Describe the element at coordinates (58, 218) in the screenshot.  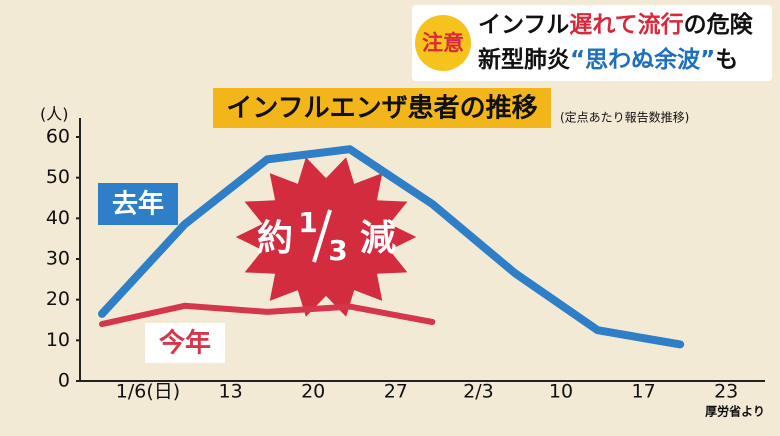
I see `y-tick-label: 40` at that location.